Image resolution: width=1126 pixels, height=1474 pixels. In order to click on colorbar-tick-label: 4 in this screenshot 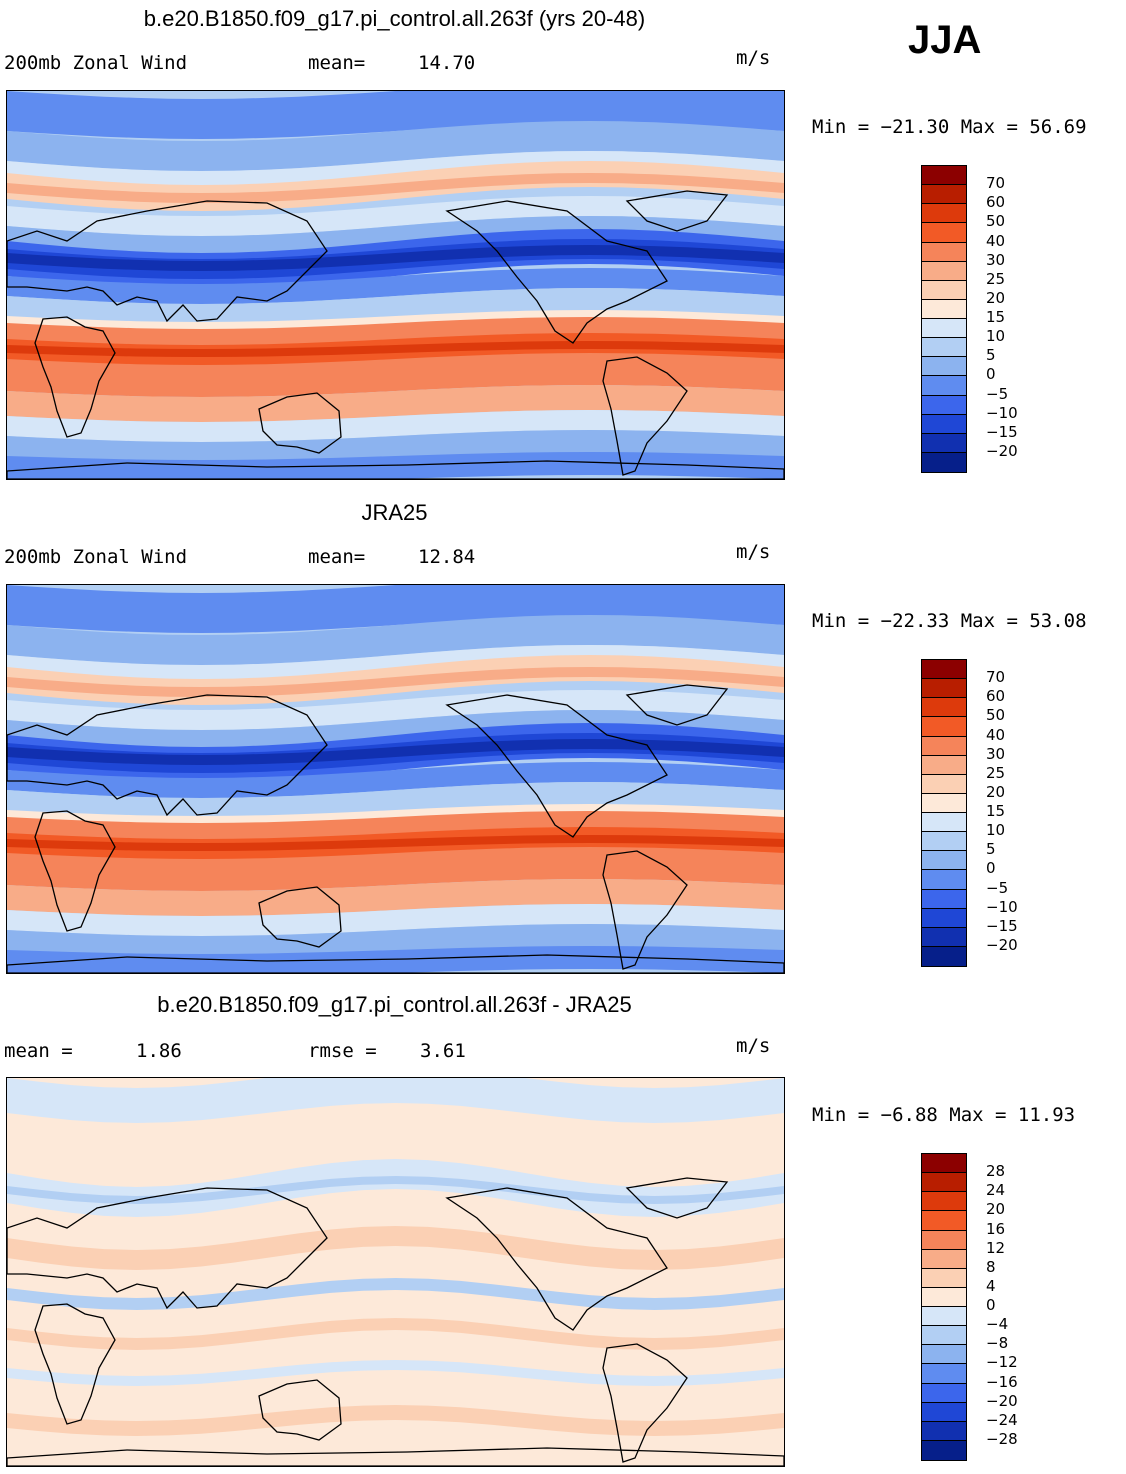, I will do `click(991, 1285)`.